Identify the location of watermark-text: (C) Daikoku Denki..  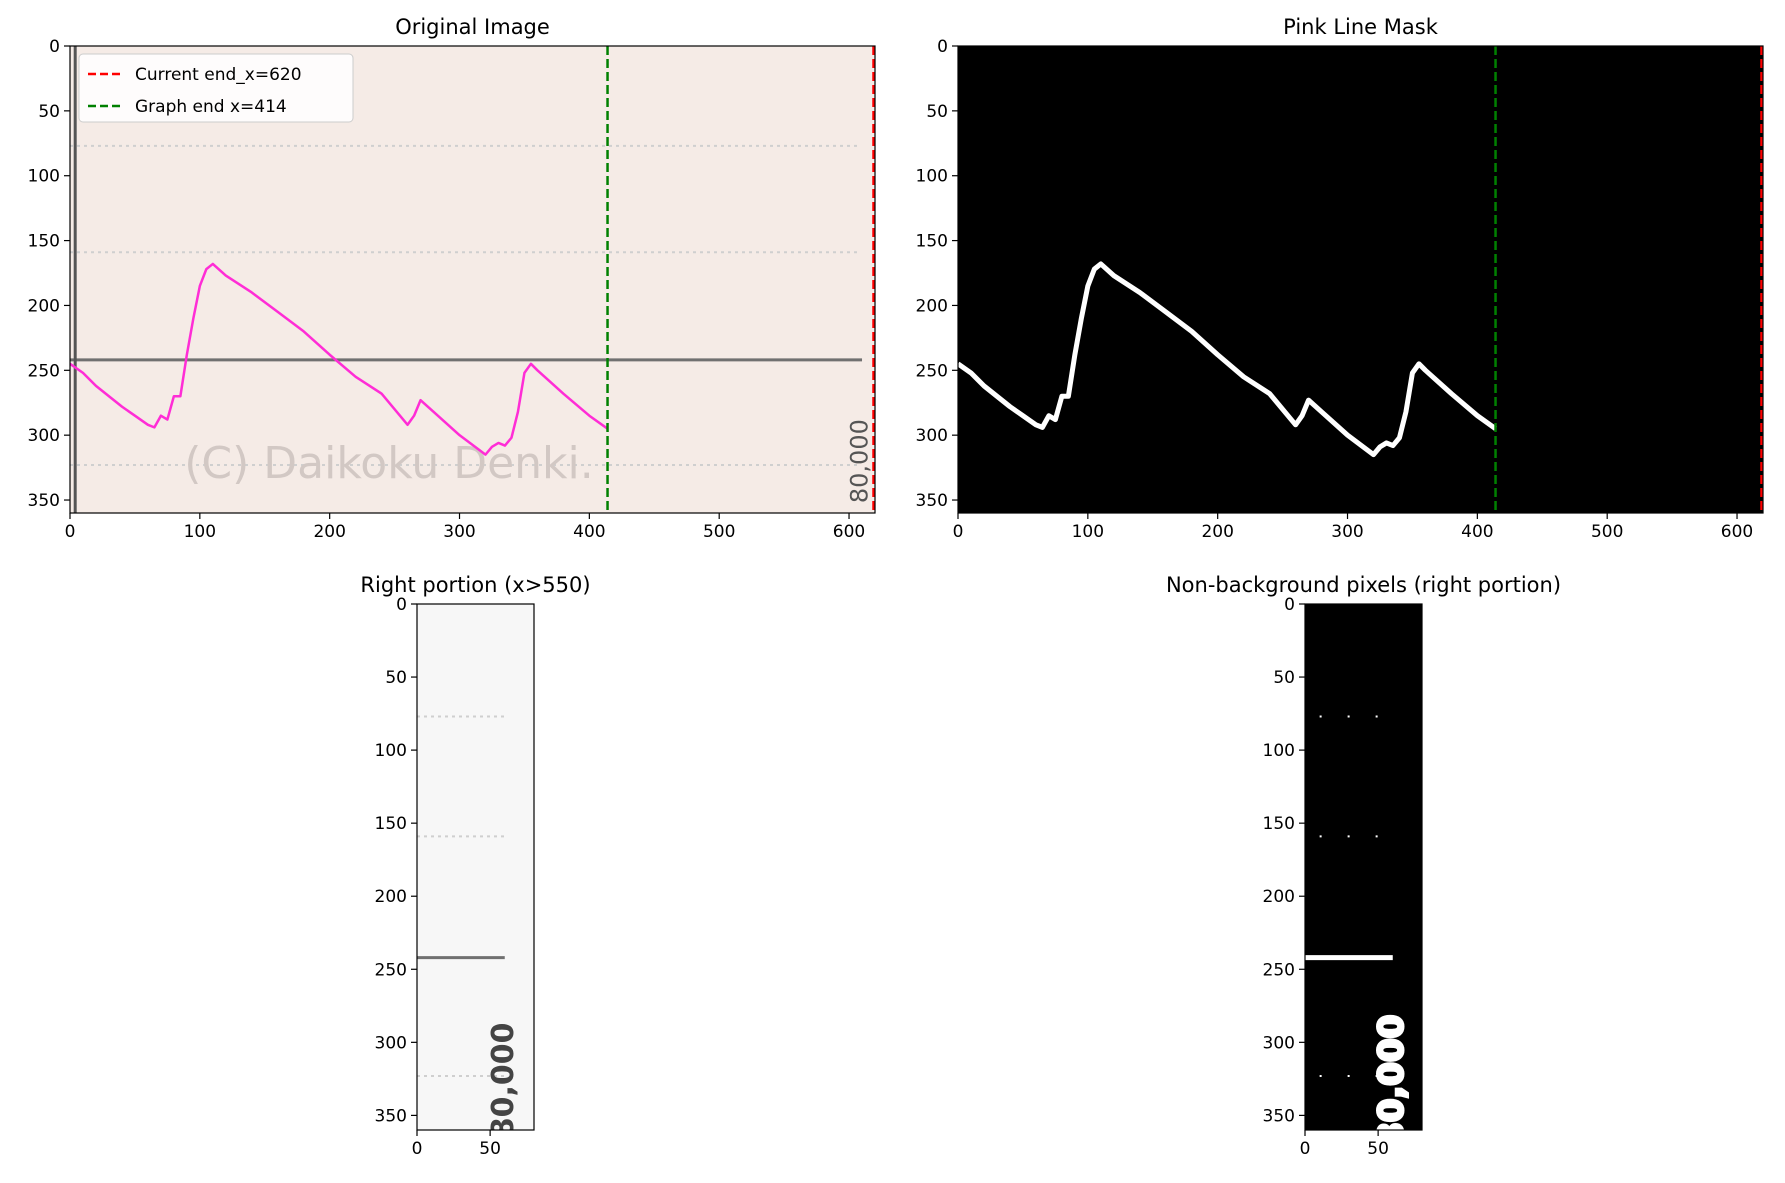
(388, 463).